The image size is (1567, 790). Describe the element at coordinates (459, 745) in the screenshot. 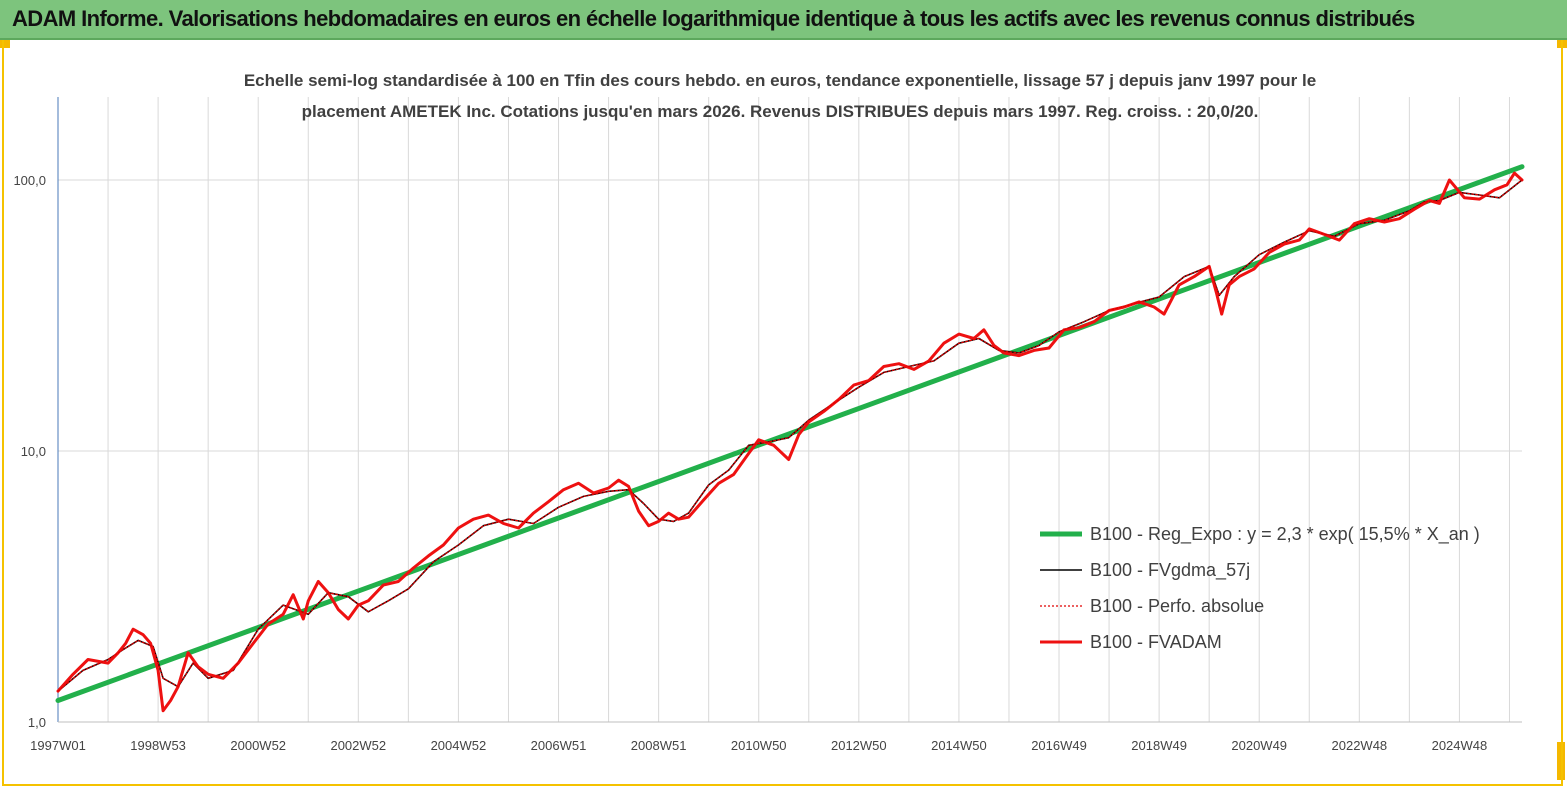

I see `x-tick-label: 2004W52` at that location.